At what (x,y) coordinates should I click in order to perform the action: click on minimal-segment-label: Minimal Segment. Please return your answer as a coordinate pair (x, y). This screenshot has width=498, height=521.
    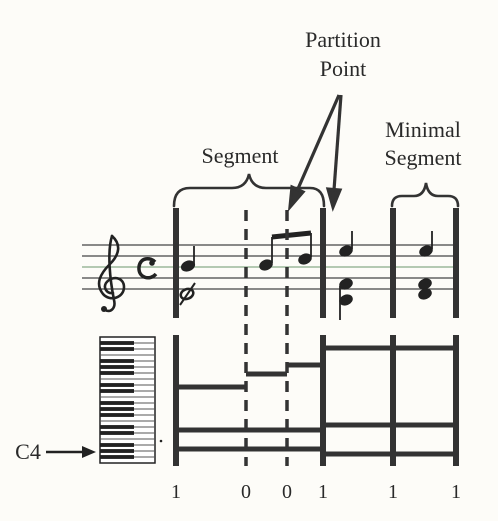
    Looking at the image, I should click on (423, 144).